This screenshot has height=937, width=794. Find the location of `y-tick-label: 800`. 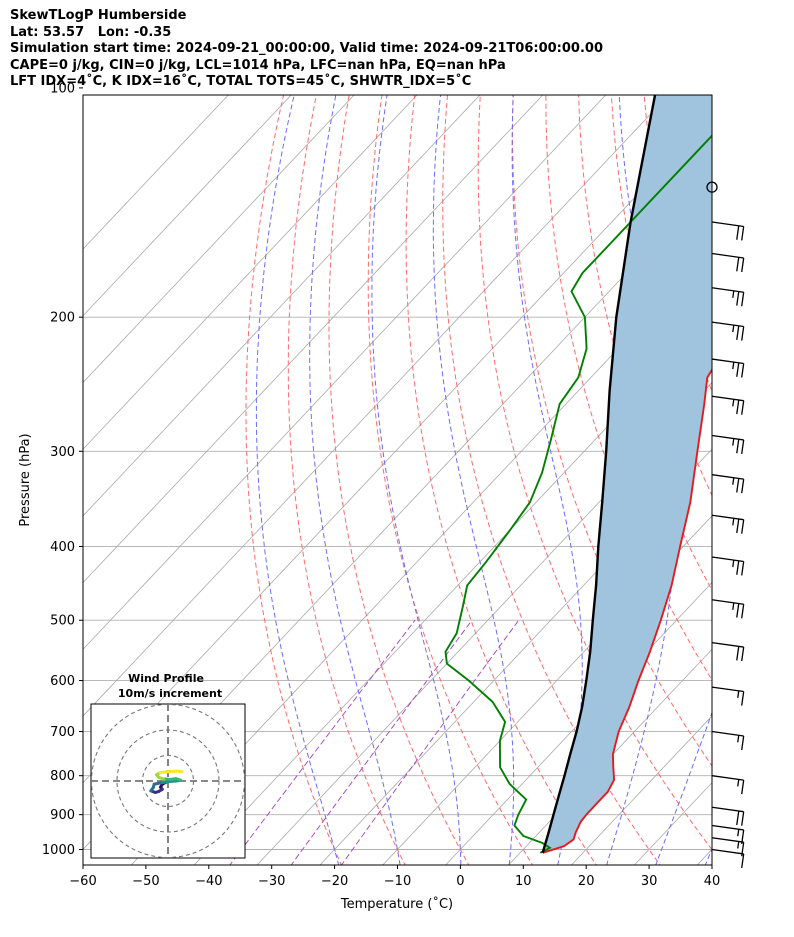

y-tick-label: 800 is located at coordinates (62, 776).